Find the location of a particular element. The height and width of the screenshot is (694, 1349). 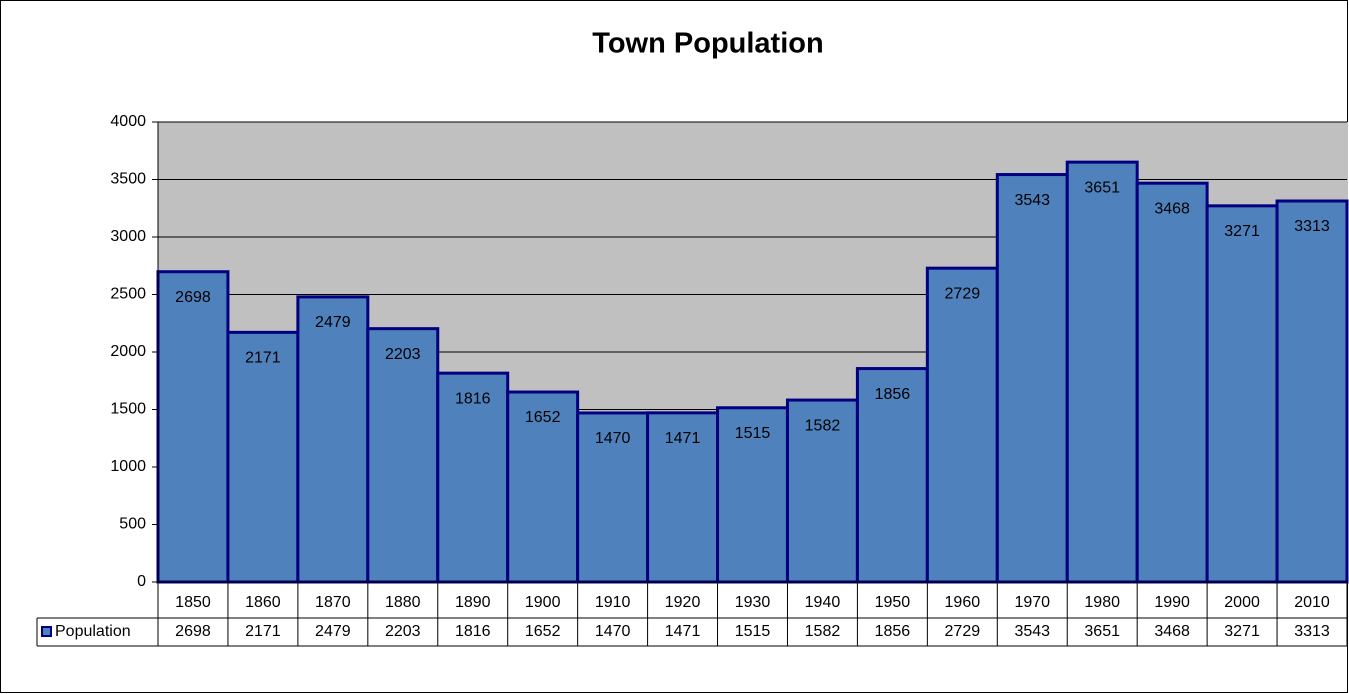

x-tick-label: 1960 is located at coordinates (963, 602).